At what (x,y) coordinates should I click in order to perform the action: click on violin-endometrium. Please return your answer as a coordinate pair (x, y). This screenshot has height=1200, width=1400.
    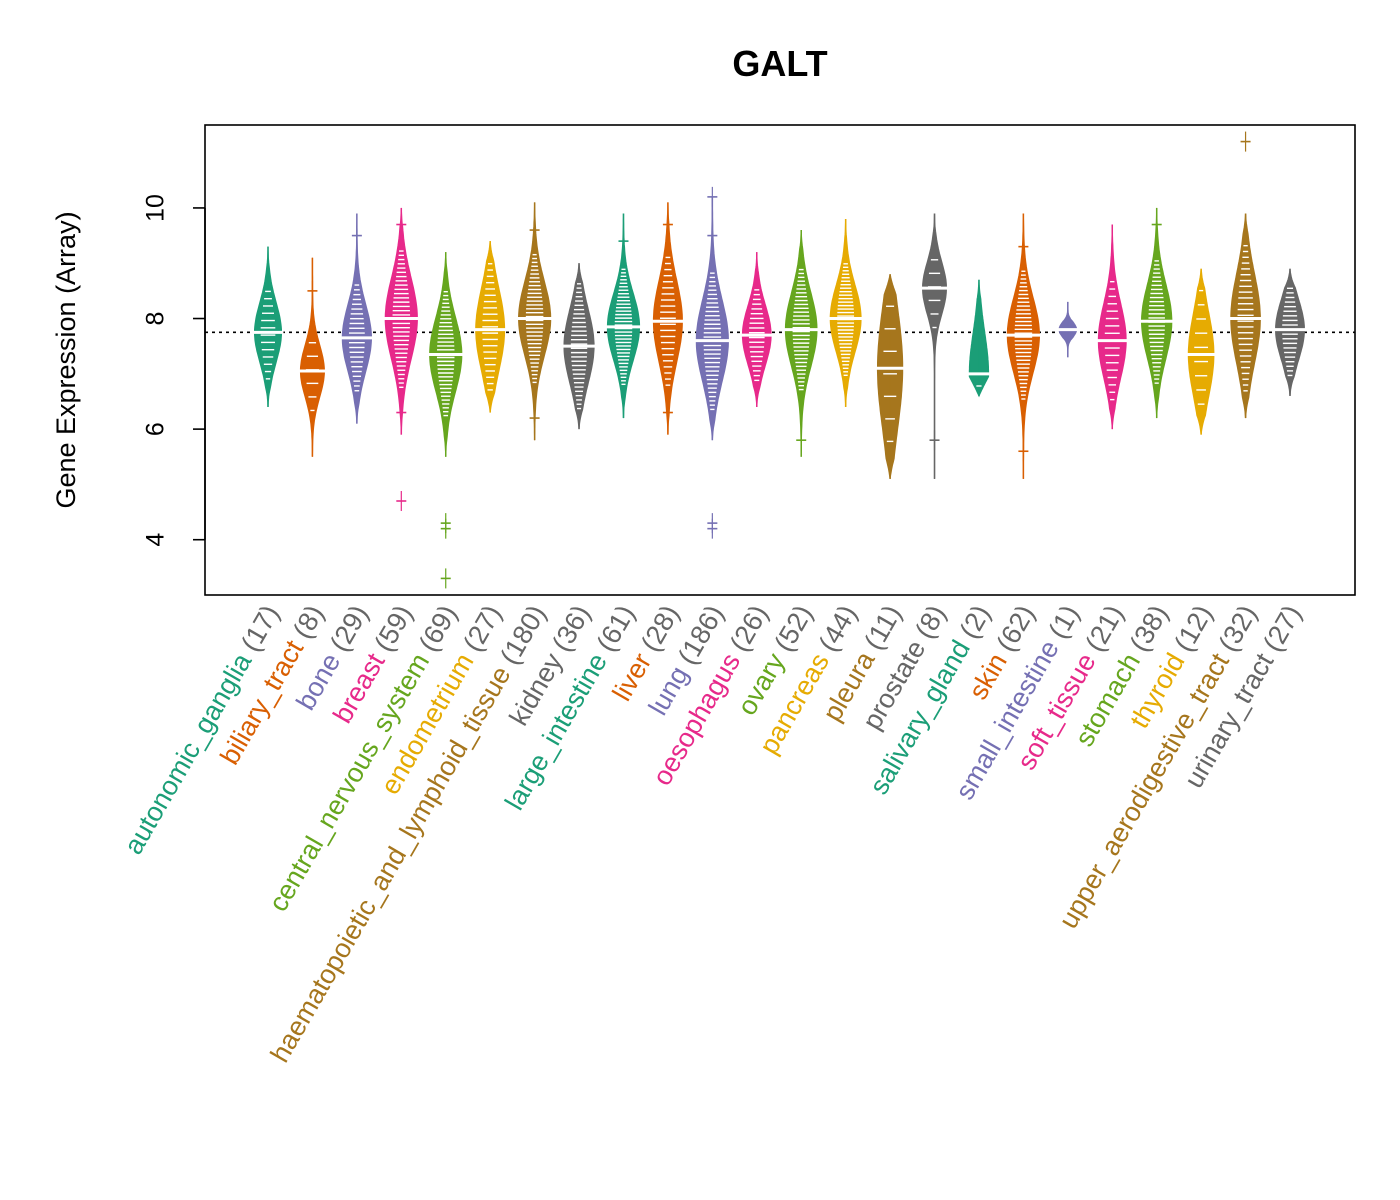
    Looking at the image, I should click on (490, 327).